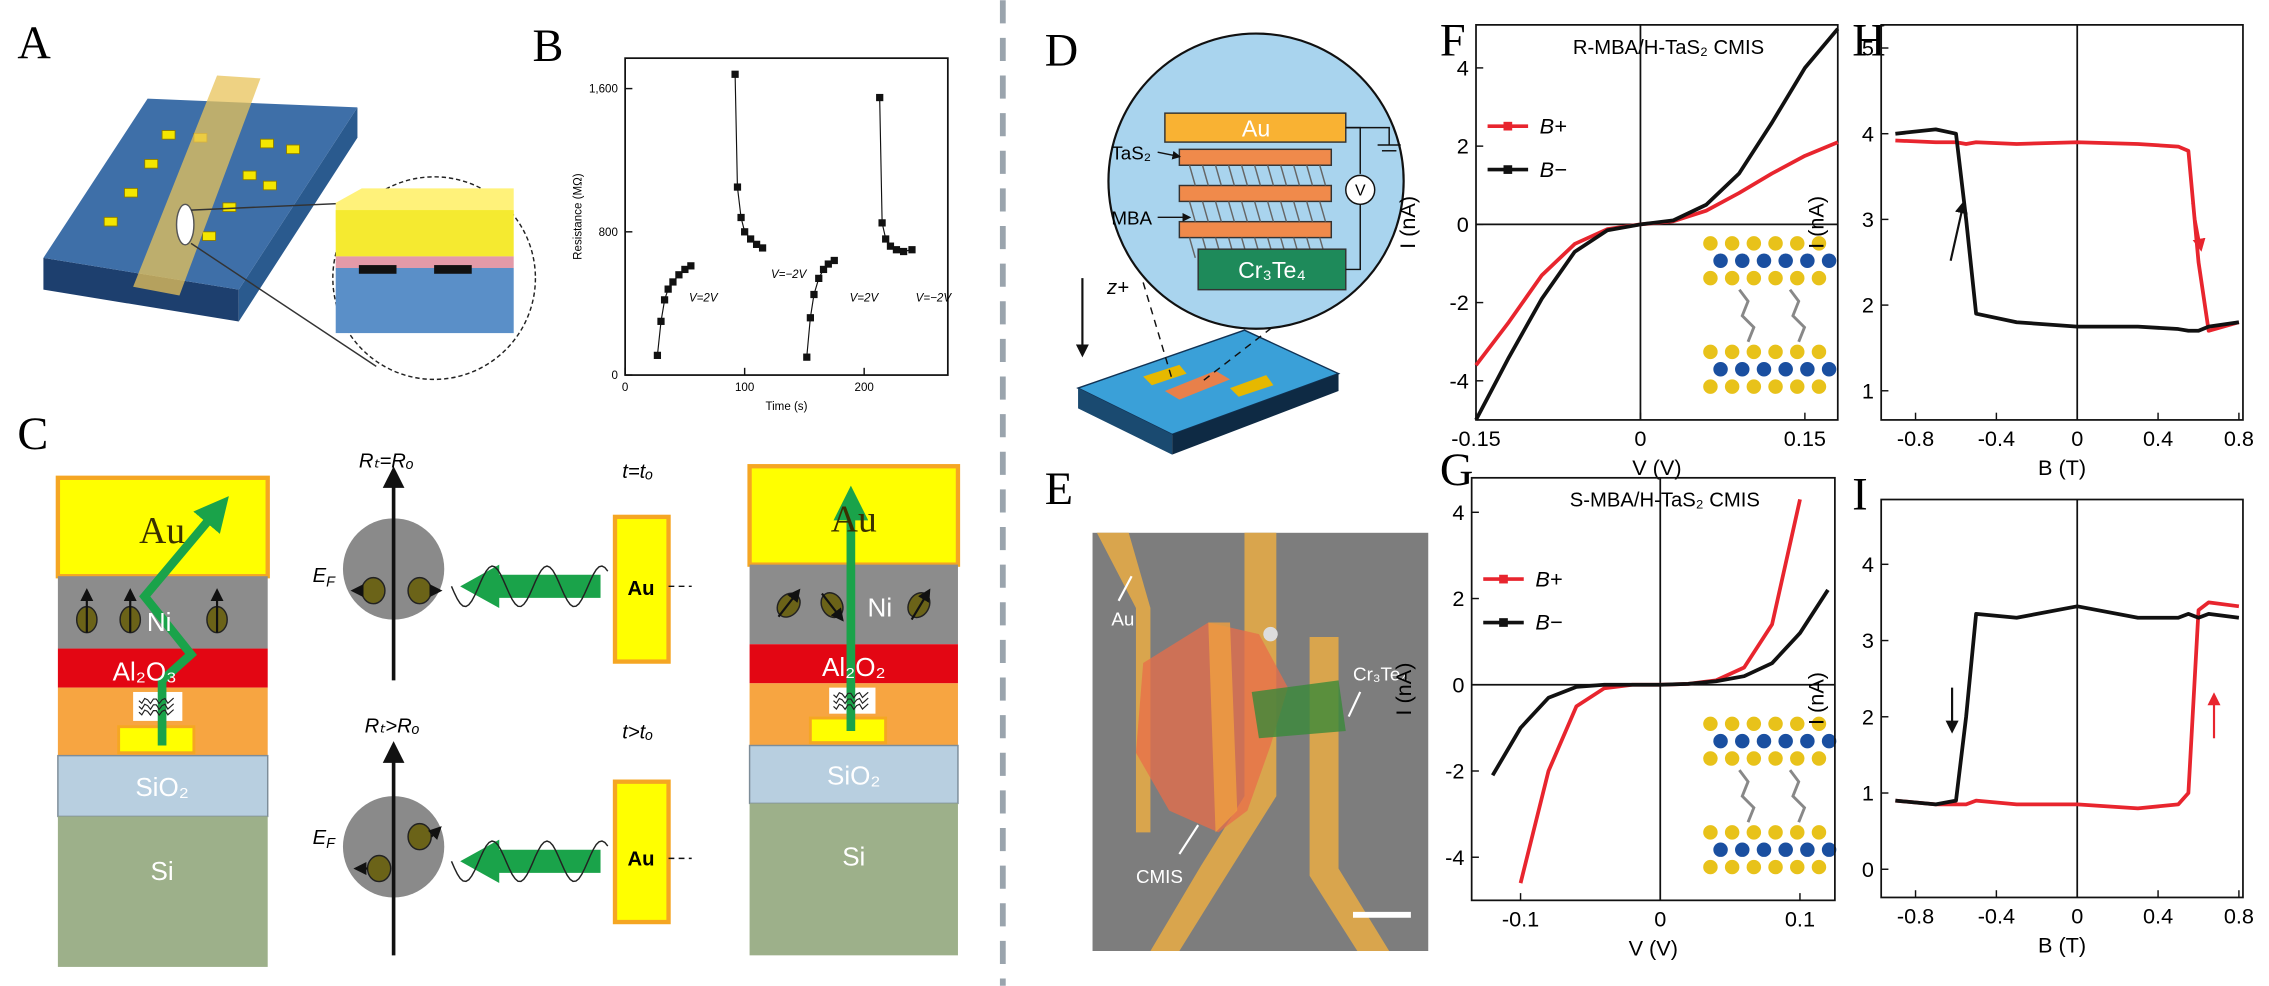 This screenshot has height=986, width=2269. I want to click on state-label: Rₜ>Rₒ, so click(392, 726).